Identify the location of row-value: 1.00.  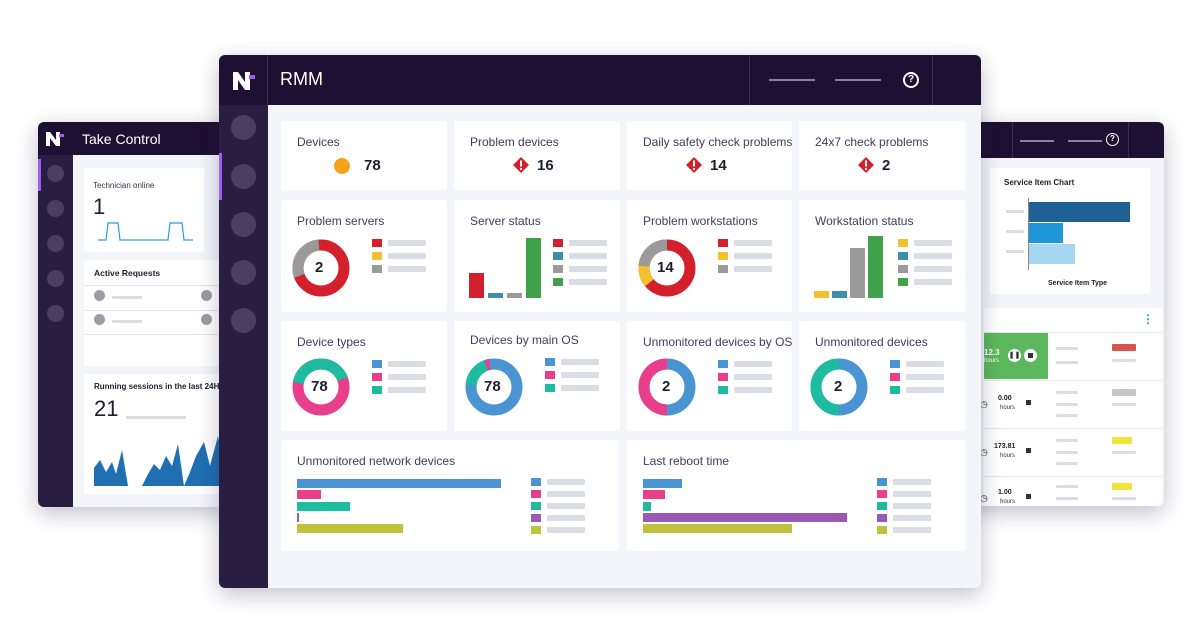
(1005, 492).